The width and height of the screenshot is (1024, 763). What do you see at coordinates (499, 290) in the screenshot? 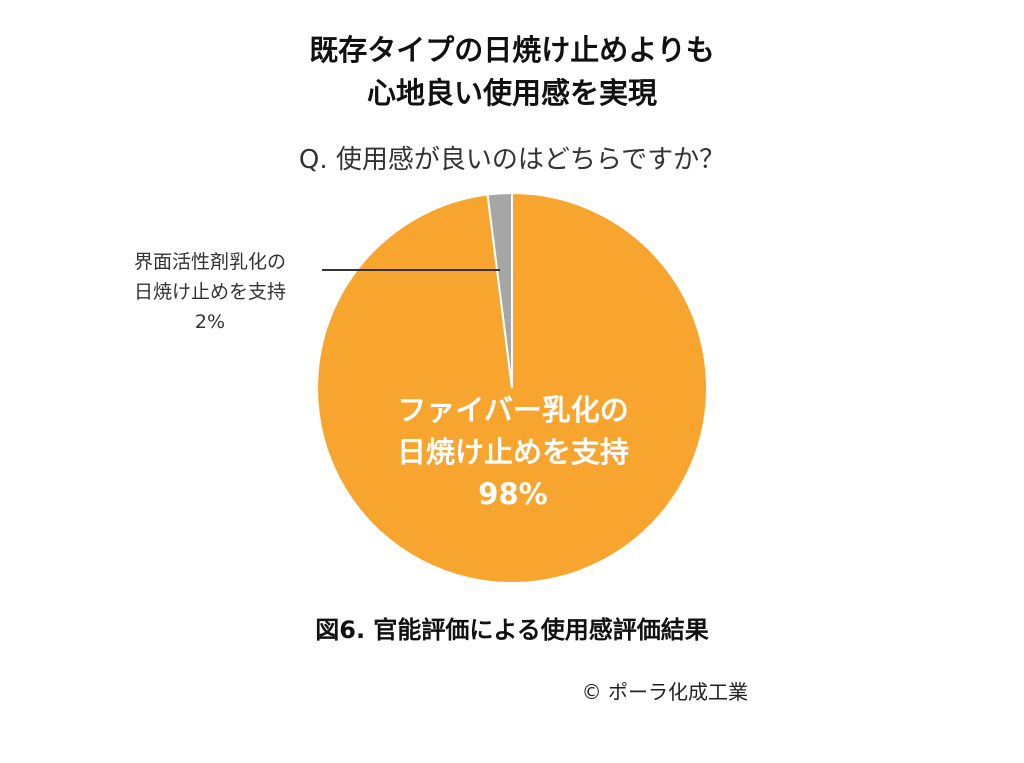
I see `pie-slice-surfactant-emulsion` at bounding box center [499, 290].